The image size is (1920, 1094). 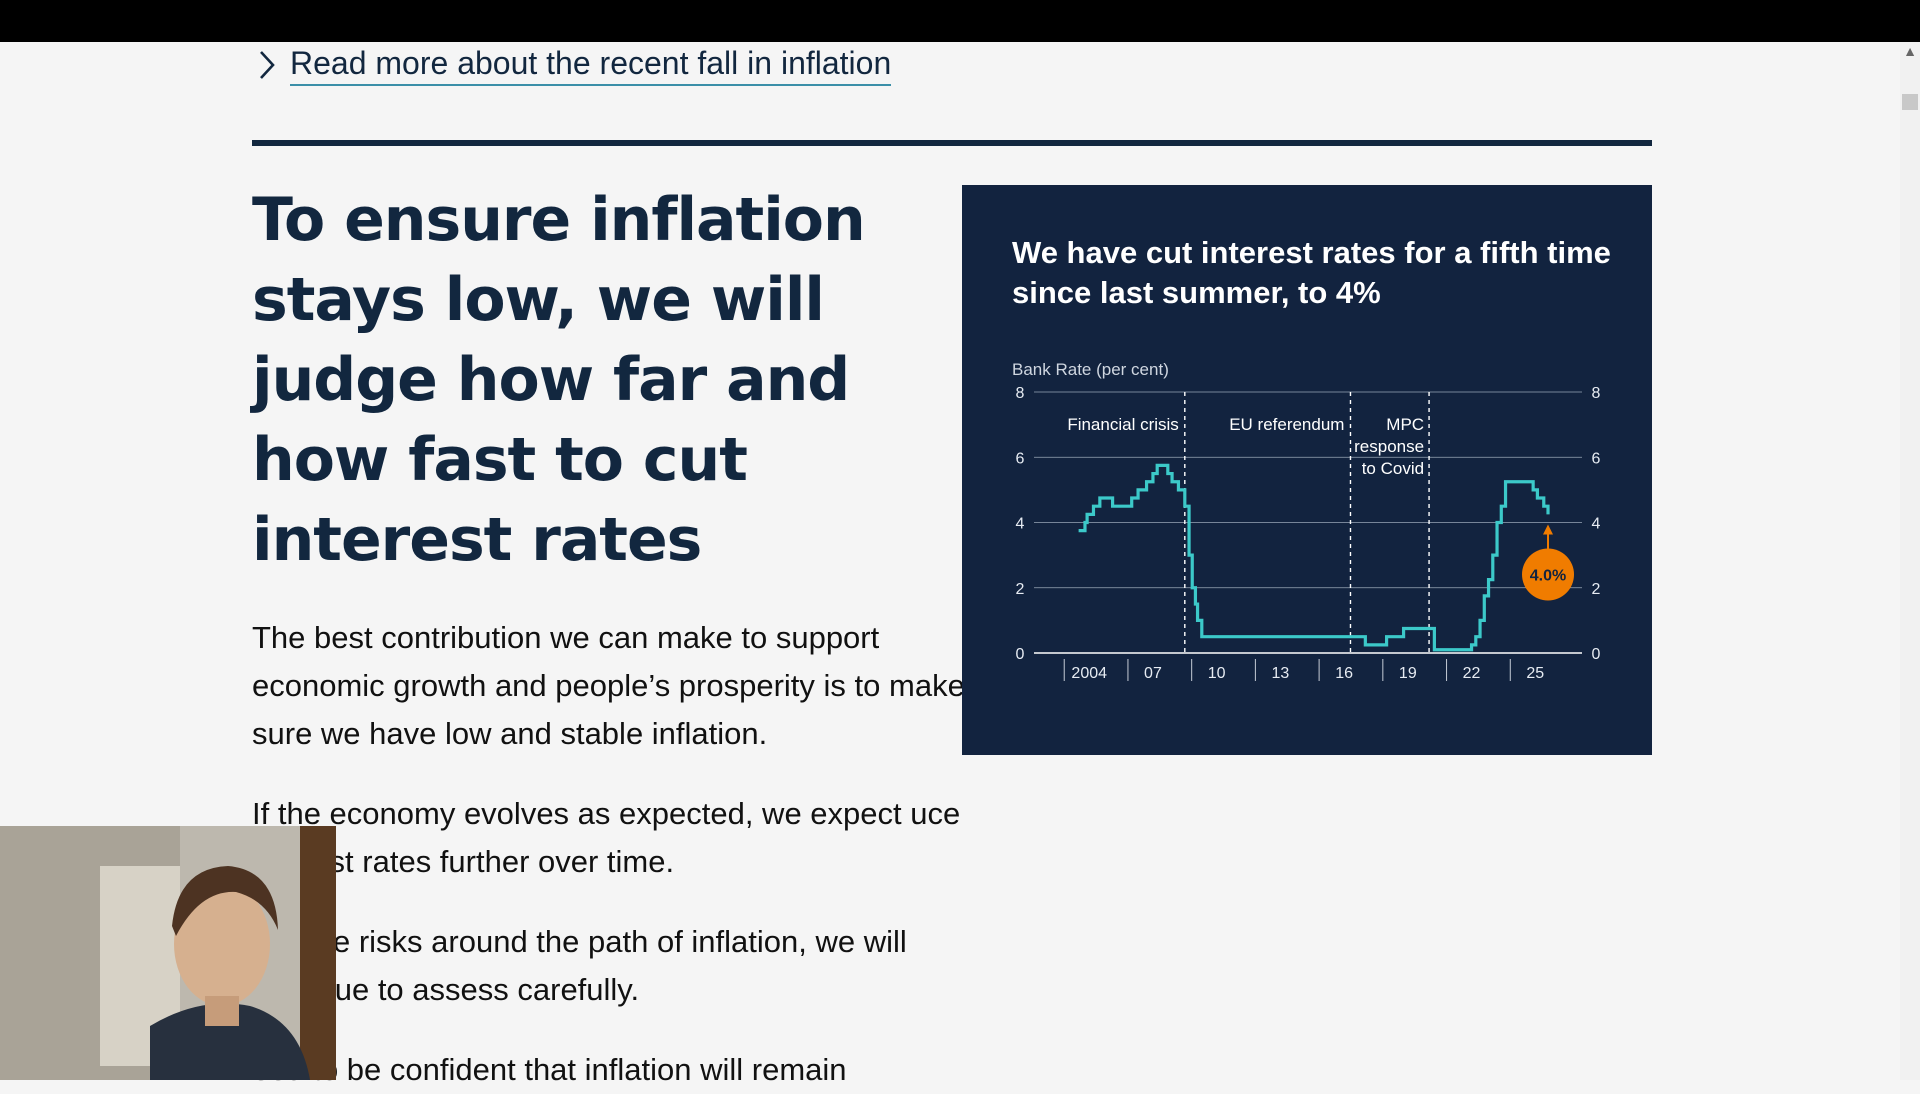 What do you see at coordinates (1548, 529) in the screenshot?
I see `callout-arrow-head-icon` at bounding box center [1548, 529].